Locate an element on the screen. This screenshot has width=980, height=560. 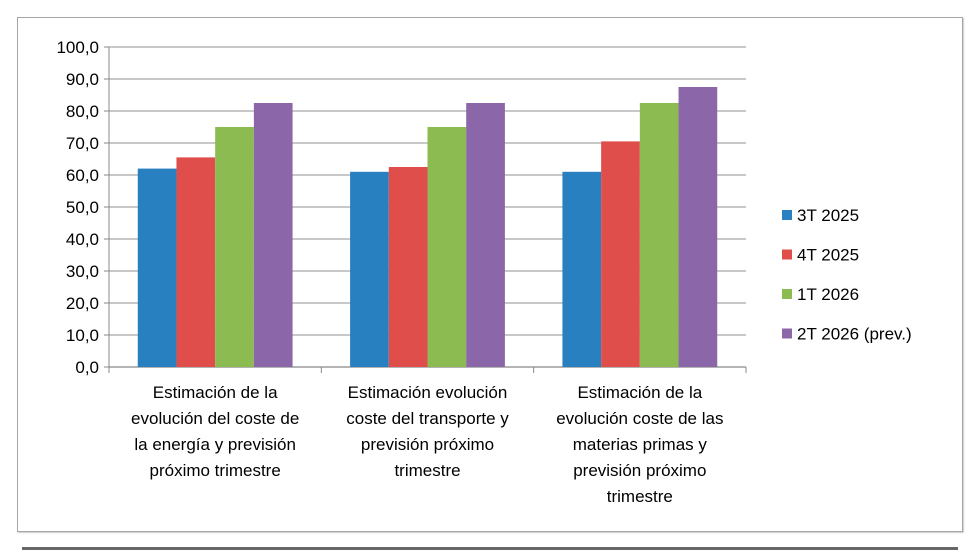
bottom-divider is located at coordinates (490, 548).